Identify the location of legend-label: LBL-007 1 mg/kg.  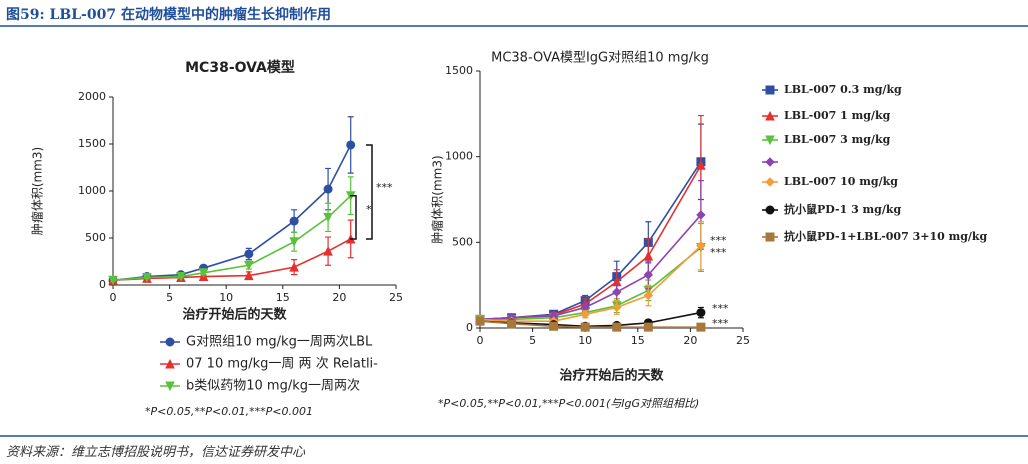
(837, 115).